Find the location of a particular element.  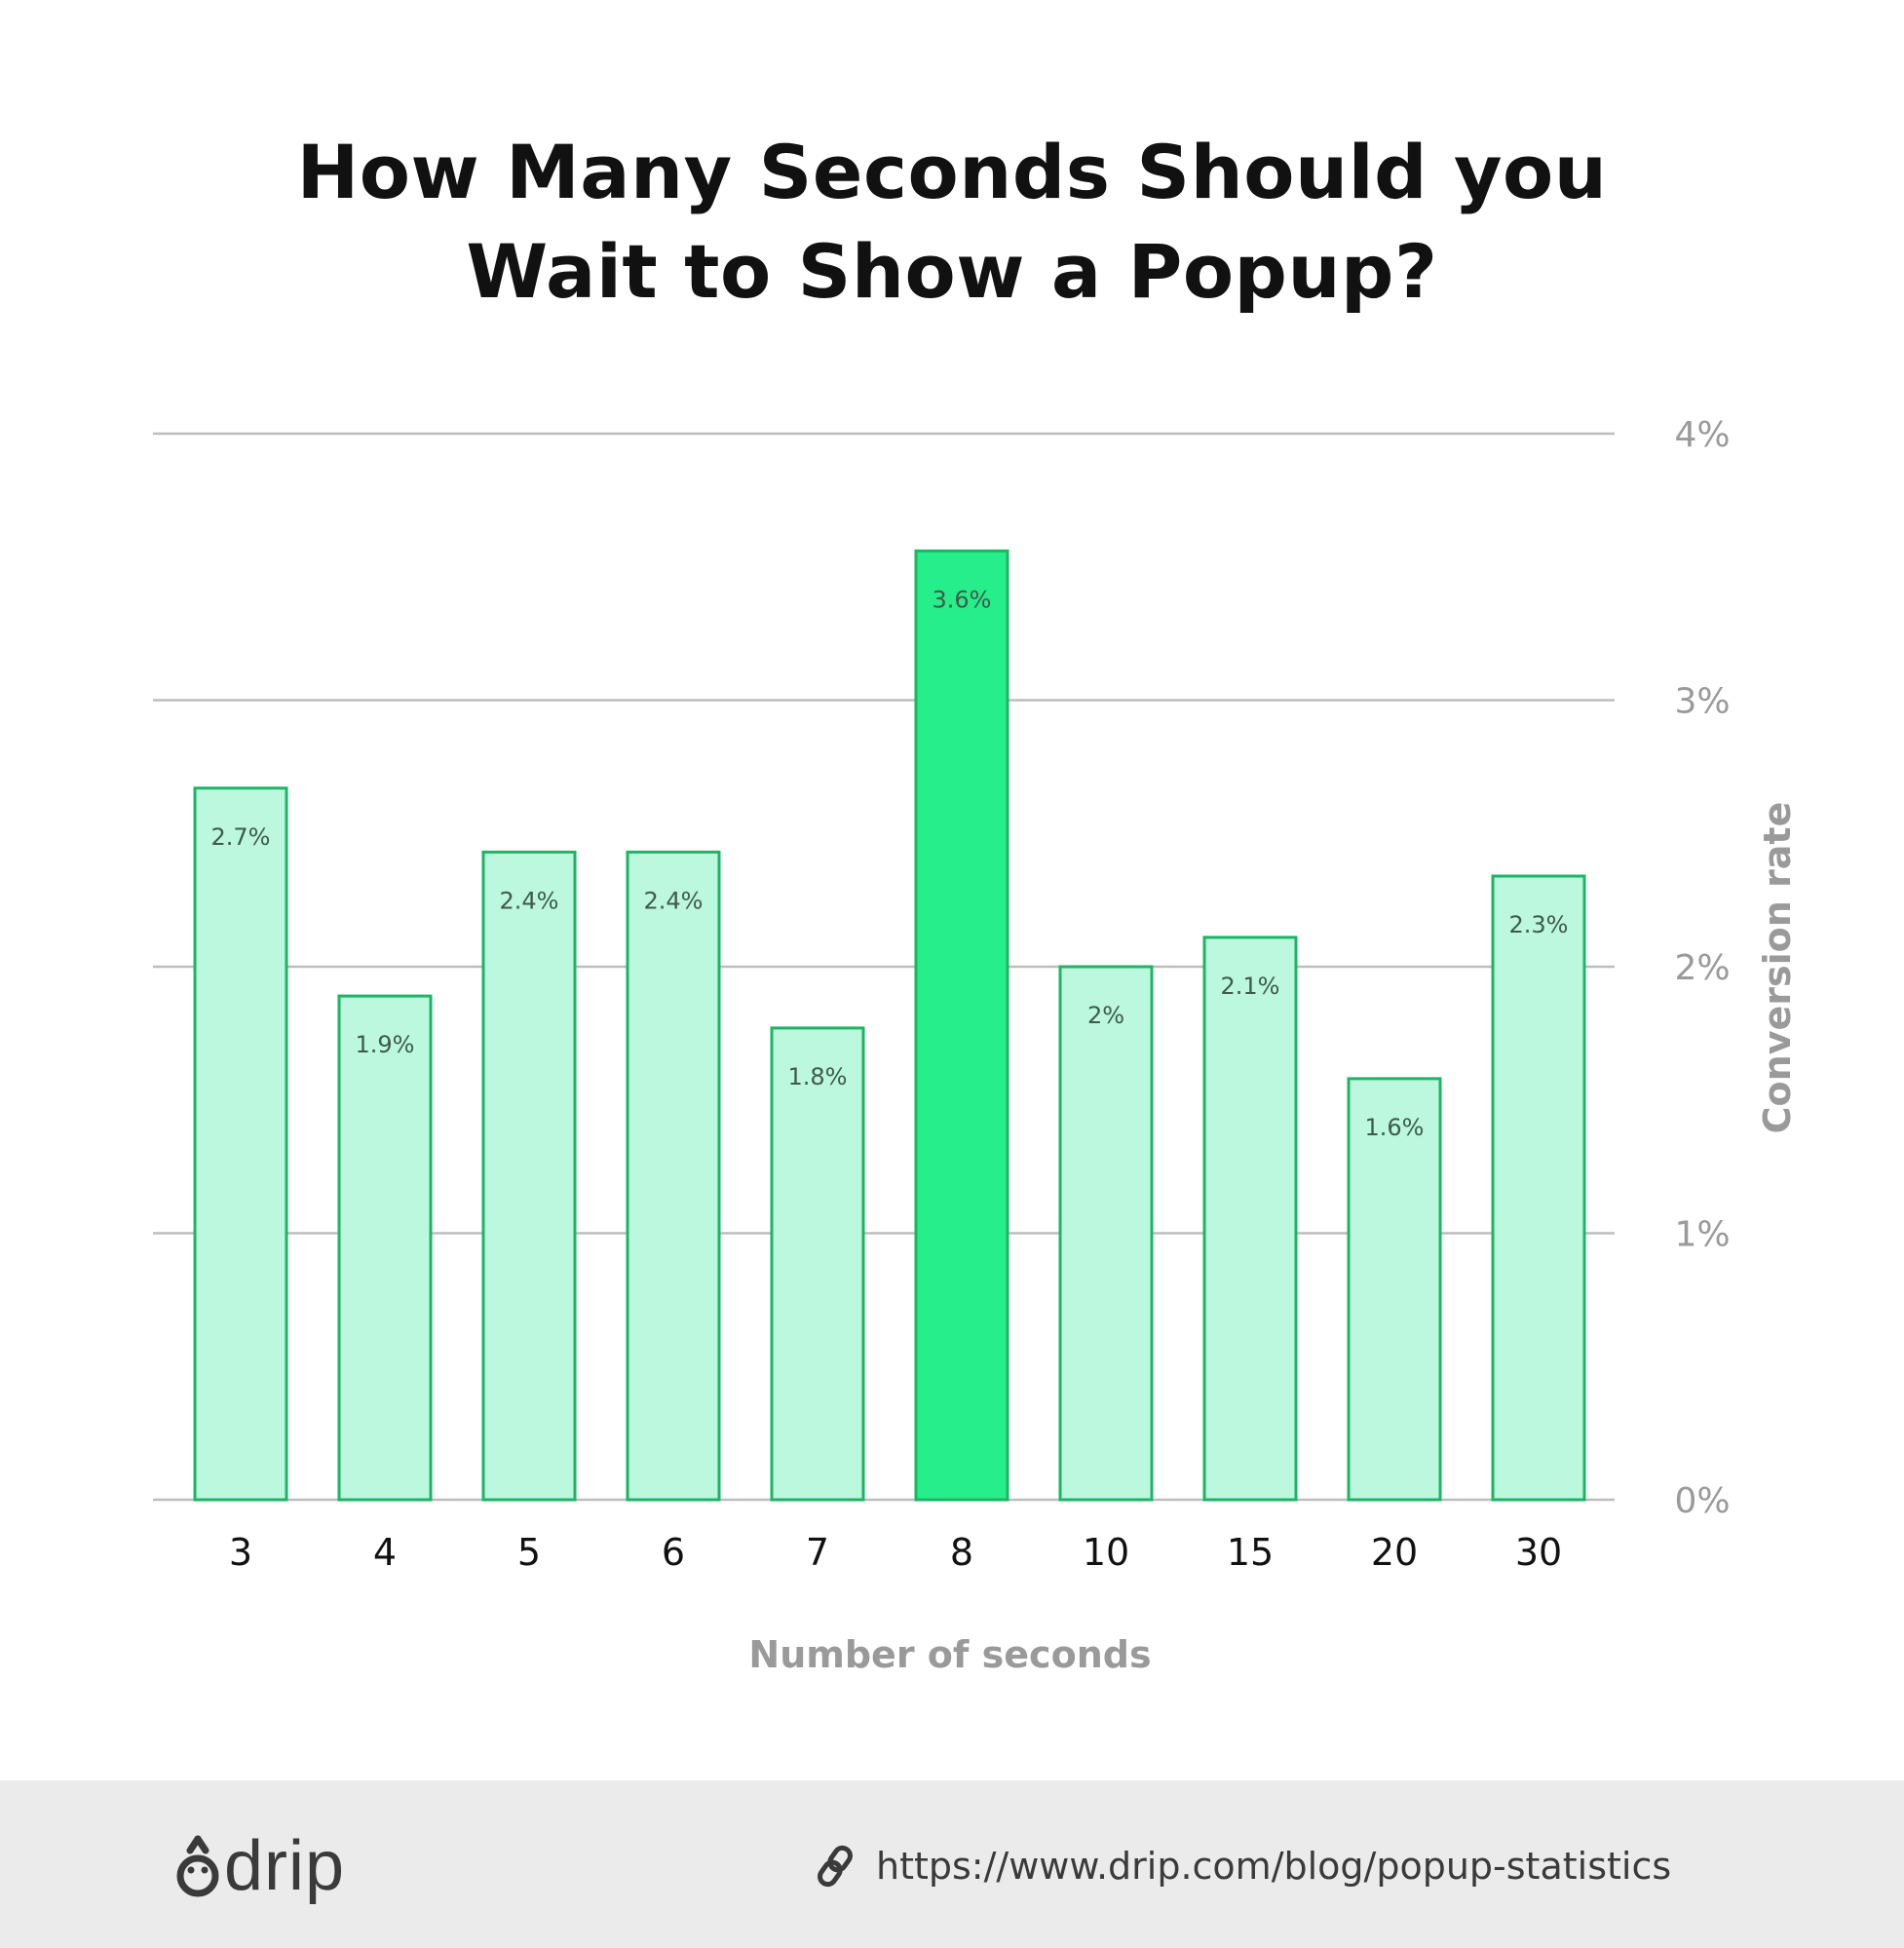

data-label-5: 2.4% is located at coordinates (529, 901).